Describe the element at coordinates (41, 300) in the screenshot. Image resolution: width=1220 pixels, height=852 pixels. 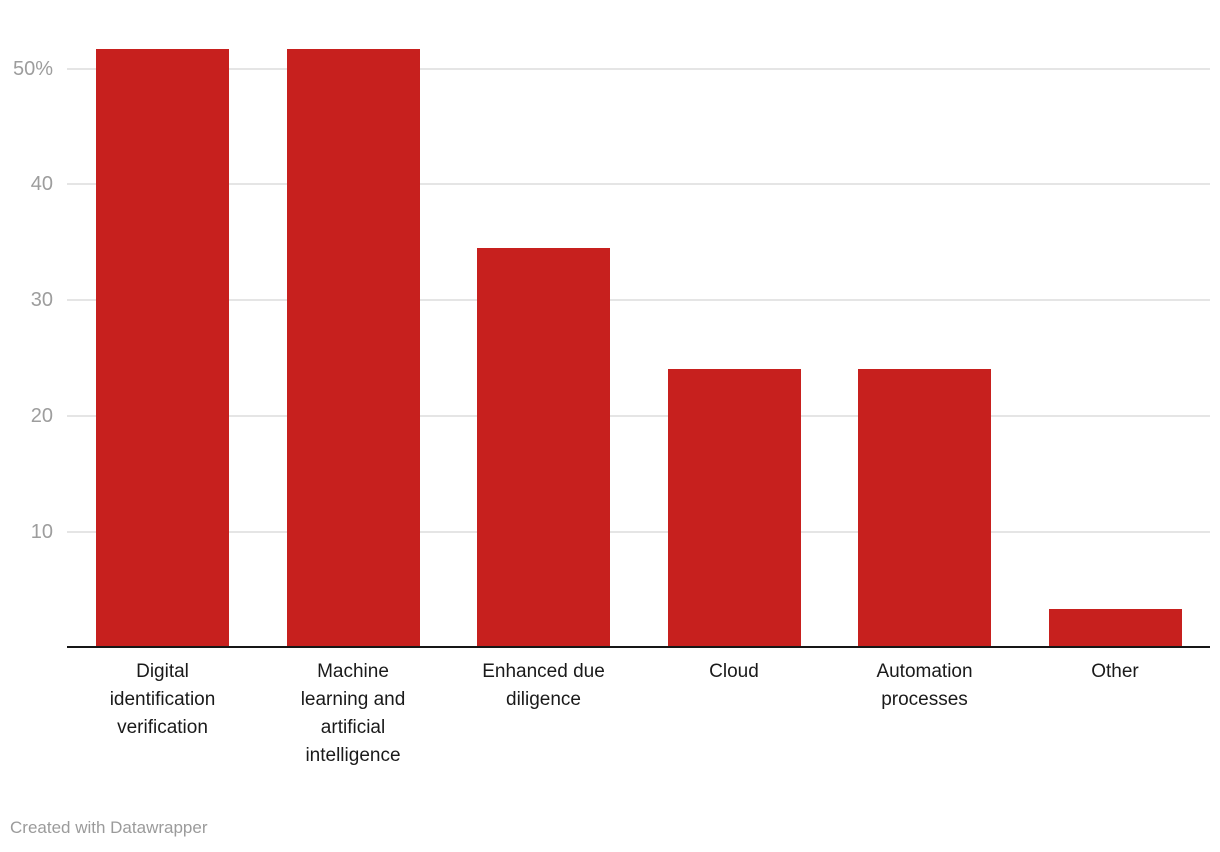
I see `y-tick-label-30: 30` at that location.